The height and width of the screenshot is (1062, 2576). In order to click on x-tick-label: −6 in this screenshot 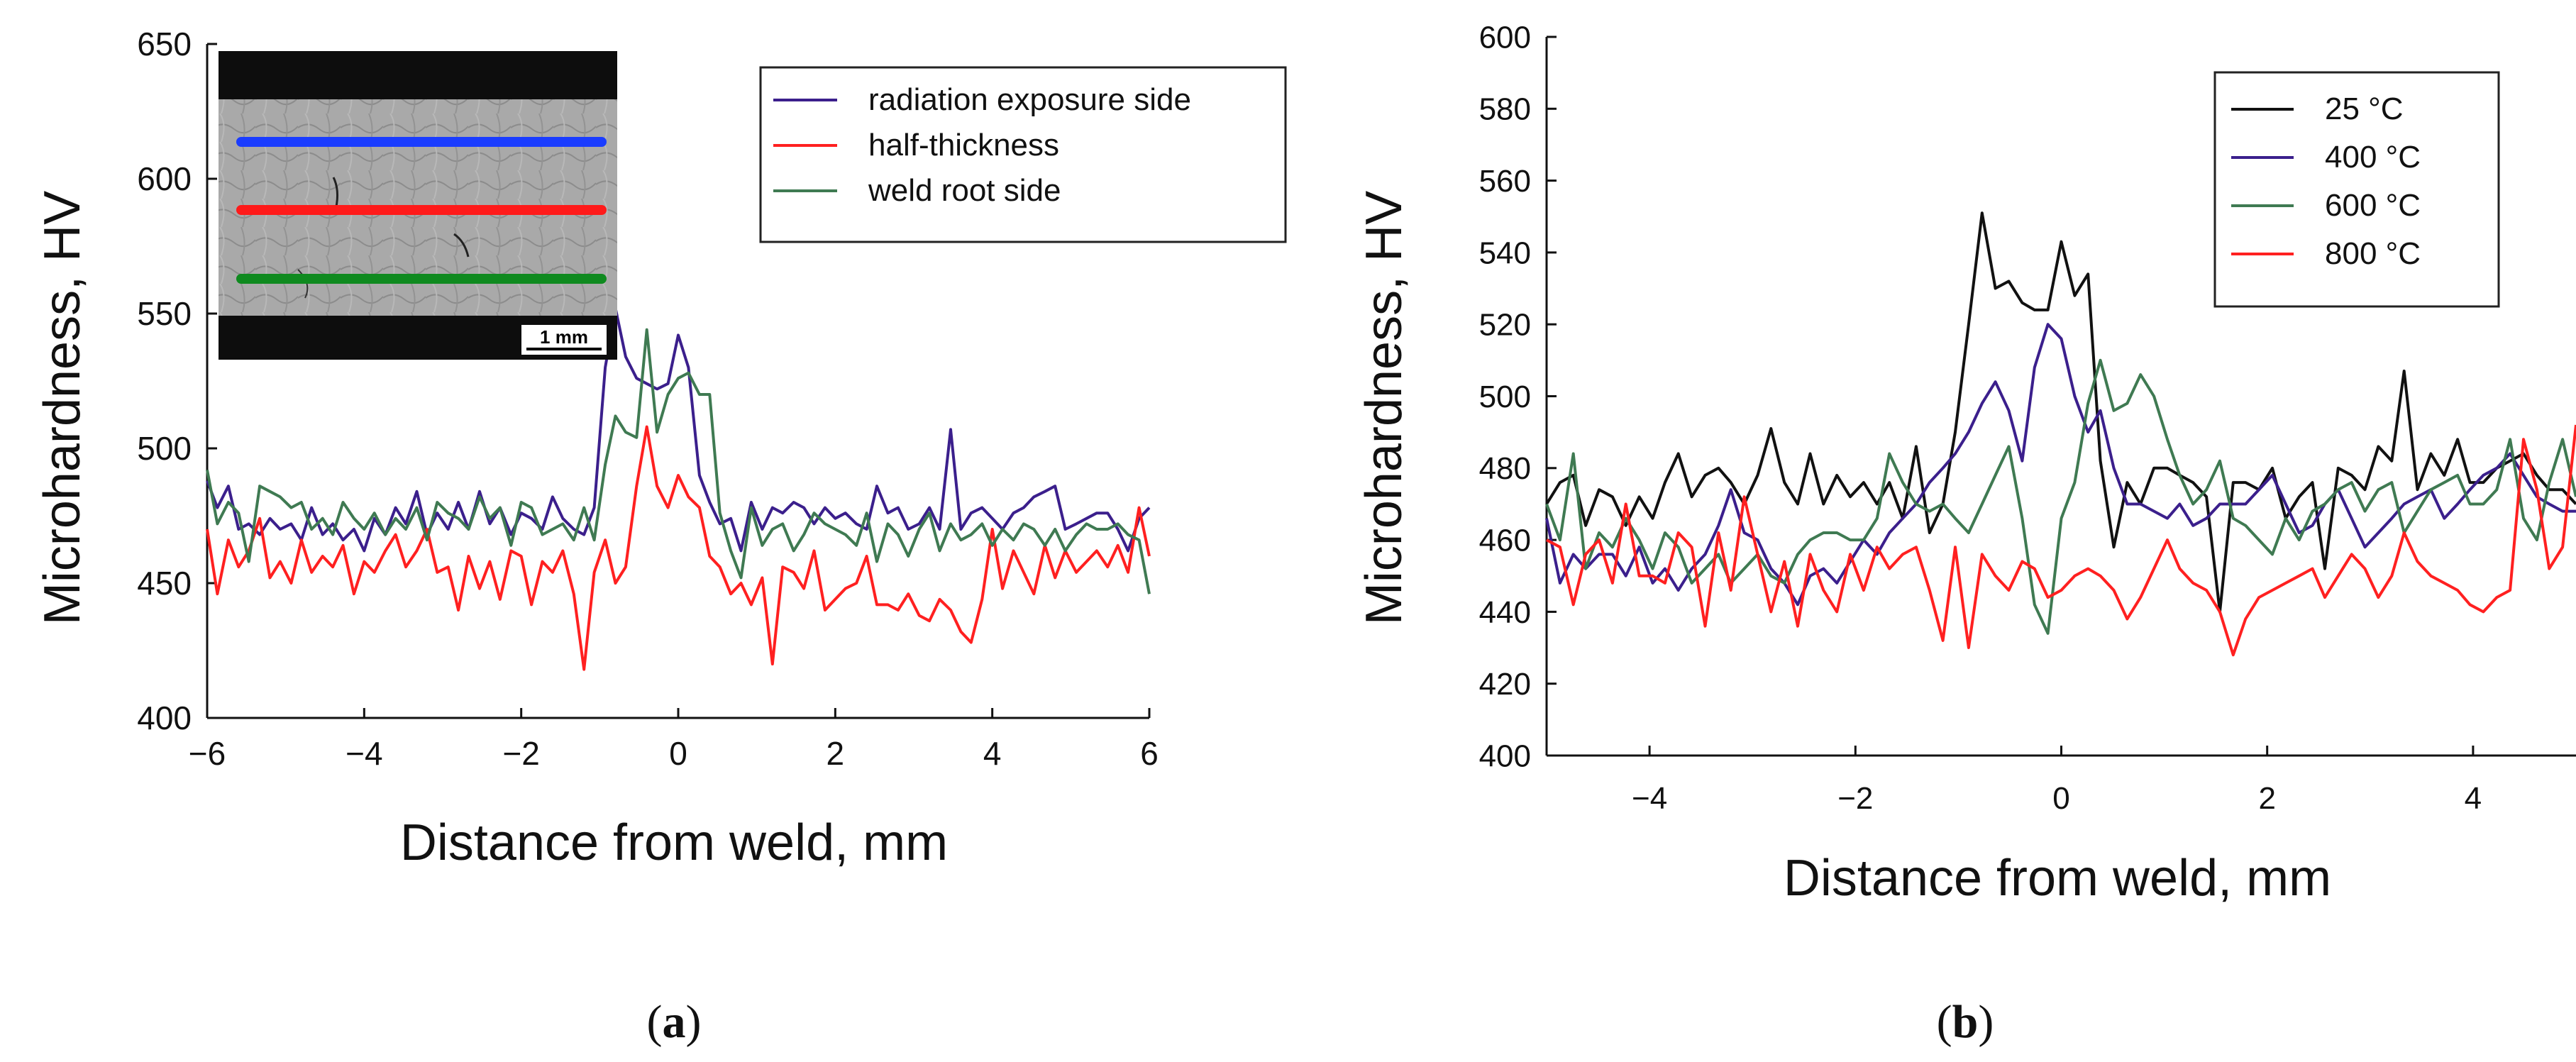, I will do `click(207, 753)`.